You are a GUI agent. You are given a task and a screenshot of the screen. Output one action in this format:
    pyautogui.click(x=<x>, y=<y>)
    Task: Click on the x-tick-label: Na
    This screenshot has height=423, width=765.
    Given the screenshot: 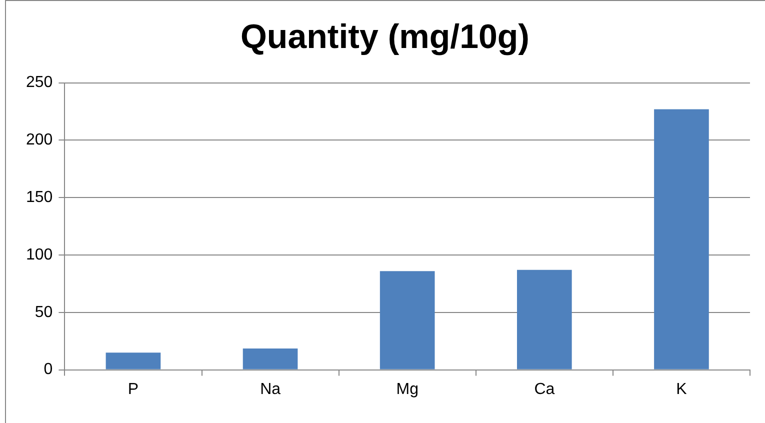 What is the action you would take?
    pyautogui.click(x=270, y=389)
    